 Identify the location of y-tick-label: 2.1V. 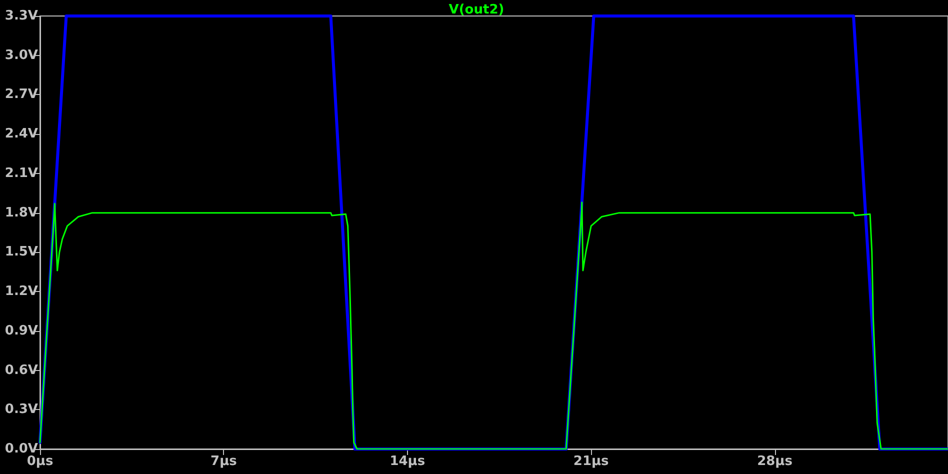
(21, 173).